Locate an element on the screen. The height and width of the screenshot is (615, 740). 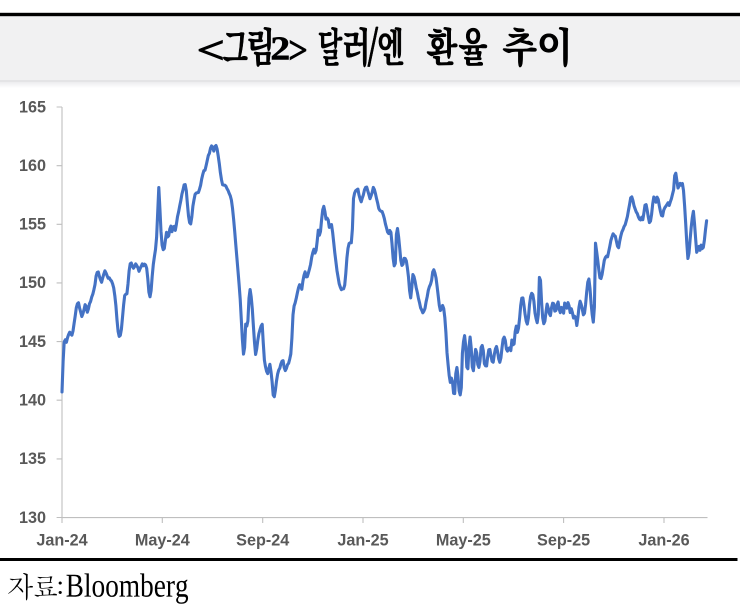
svg-text: Jan-26 is located at coordinates (663, 541).